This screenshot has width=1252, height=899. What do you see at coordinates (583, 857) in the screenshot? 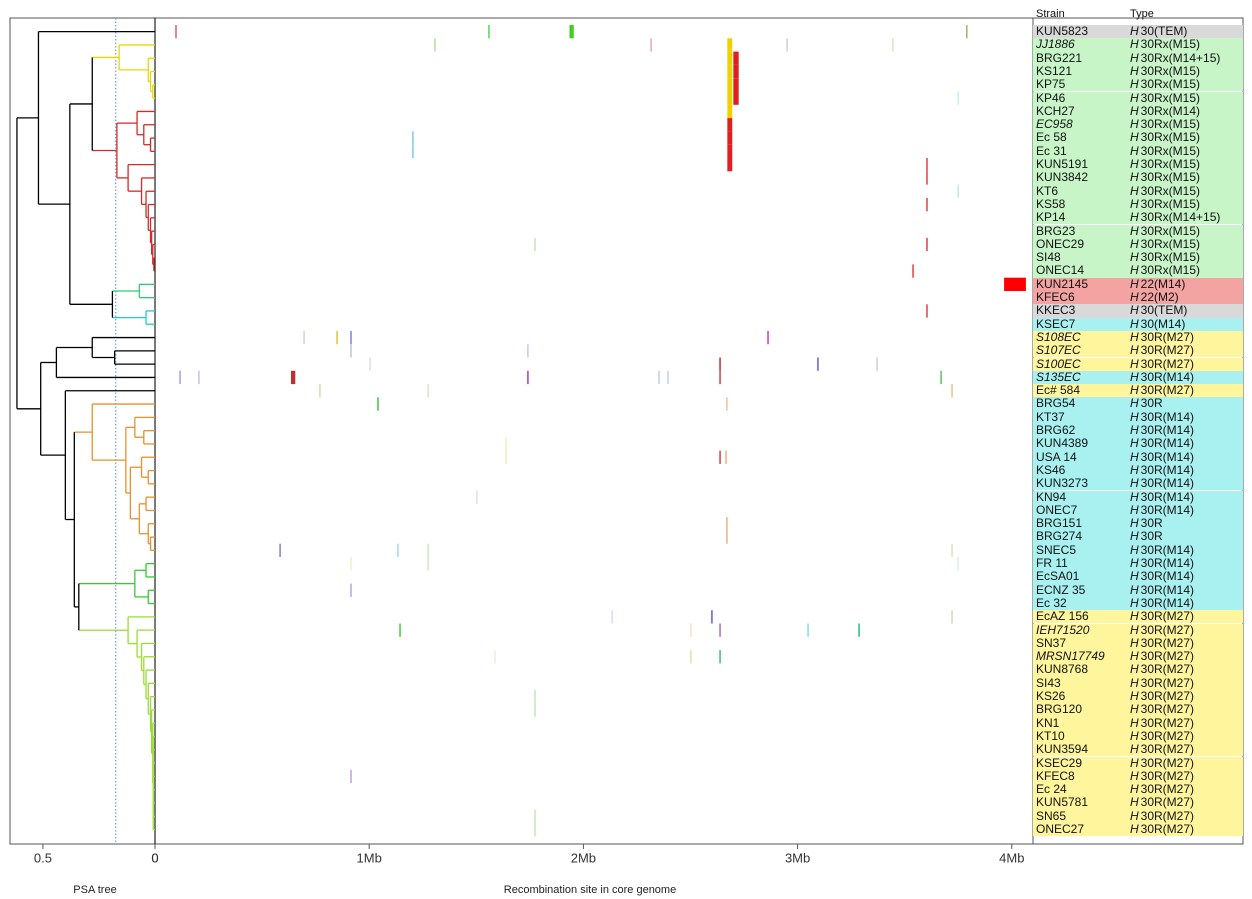
I see `x-tick-label: 2Mb` at bounding box center [583, 857].